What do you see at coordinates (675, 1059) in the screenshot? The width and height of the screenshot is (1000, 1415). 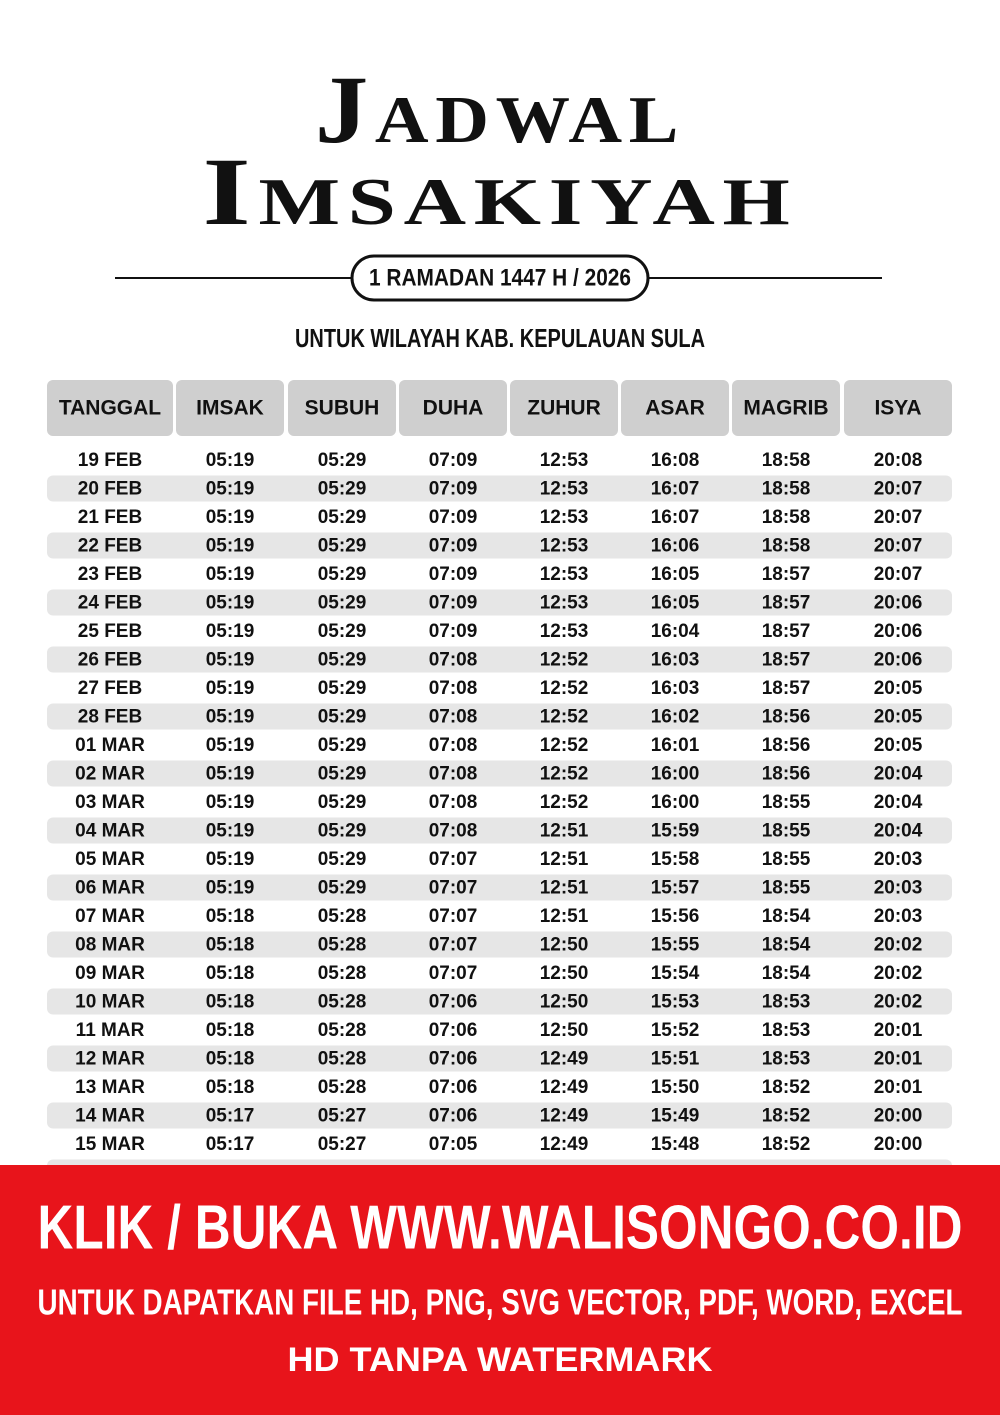 I see `time-cell: 15:51` at bounding box center [675, 1059].